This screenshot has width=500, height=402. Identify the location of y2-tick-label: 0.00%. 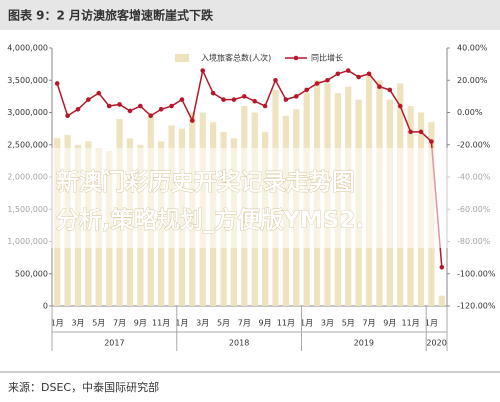
(470, 112).